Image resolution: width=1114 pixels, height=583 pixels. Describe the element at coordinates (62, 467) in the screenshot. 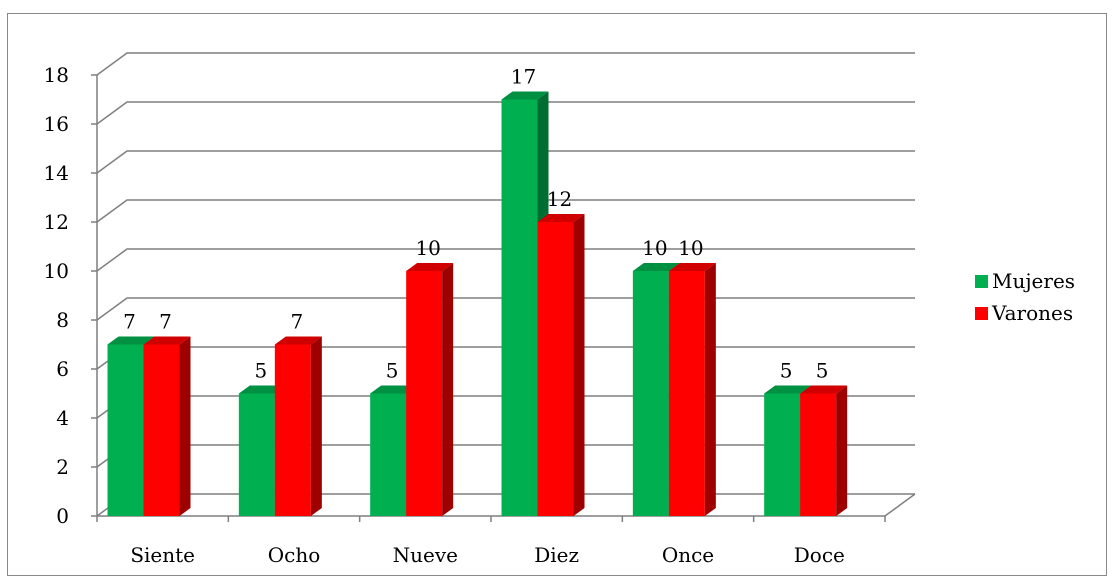

I see `y-tick-label: 2` at that location.